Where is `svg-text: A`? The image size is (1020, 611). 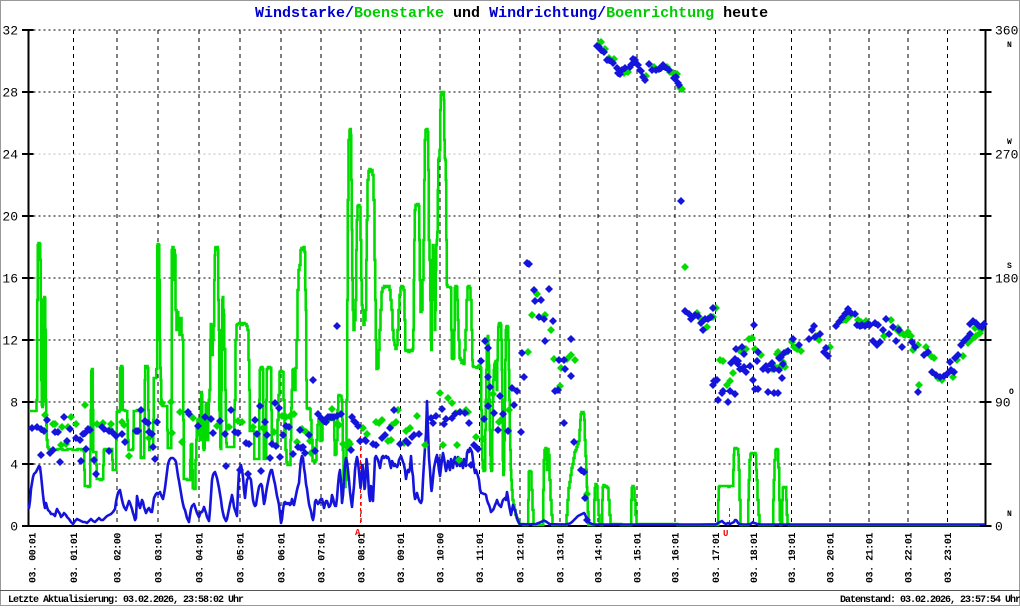
svg-text: A is located at coordinates (358, 533).